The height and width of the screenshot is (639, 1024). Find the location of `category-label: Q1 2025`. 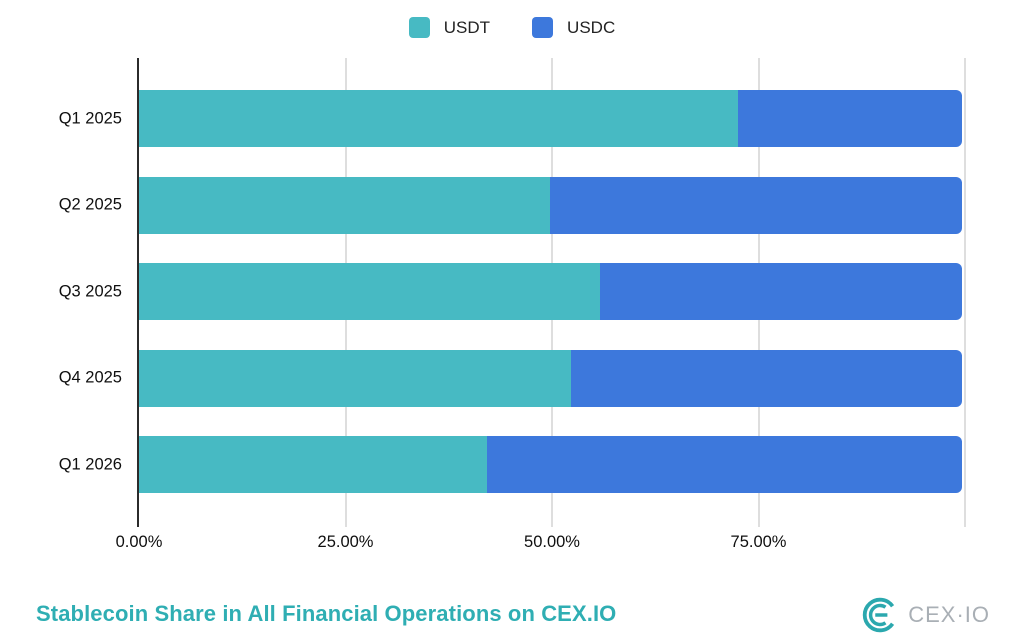

category-label: Q1 2025 is located at coordinates (90, 118).